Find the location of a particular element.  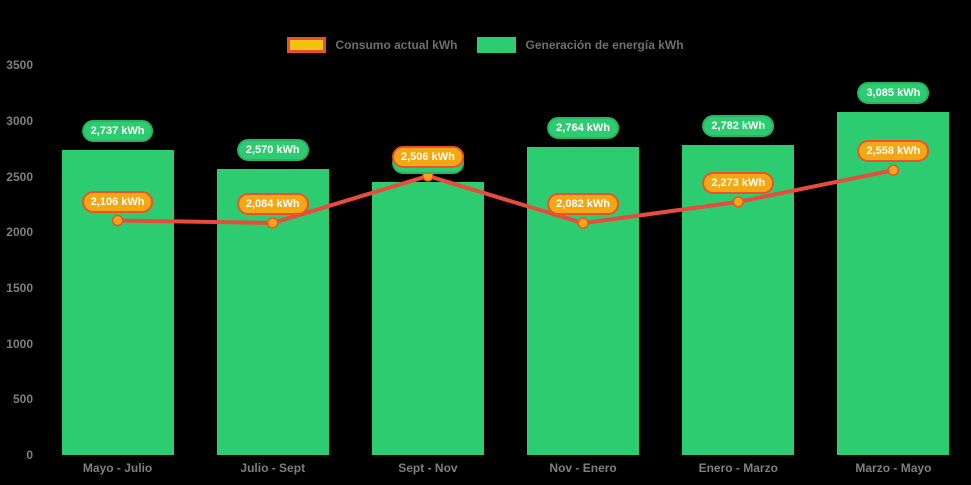

y-axis-tick-label: 2000 is located at coordinates (19, 232).